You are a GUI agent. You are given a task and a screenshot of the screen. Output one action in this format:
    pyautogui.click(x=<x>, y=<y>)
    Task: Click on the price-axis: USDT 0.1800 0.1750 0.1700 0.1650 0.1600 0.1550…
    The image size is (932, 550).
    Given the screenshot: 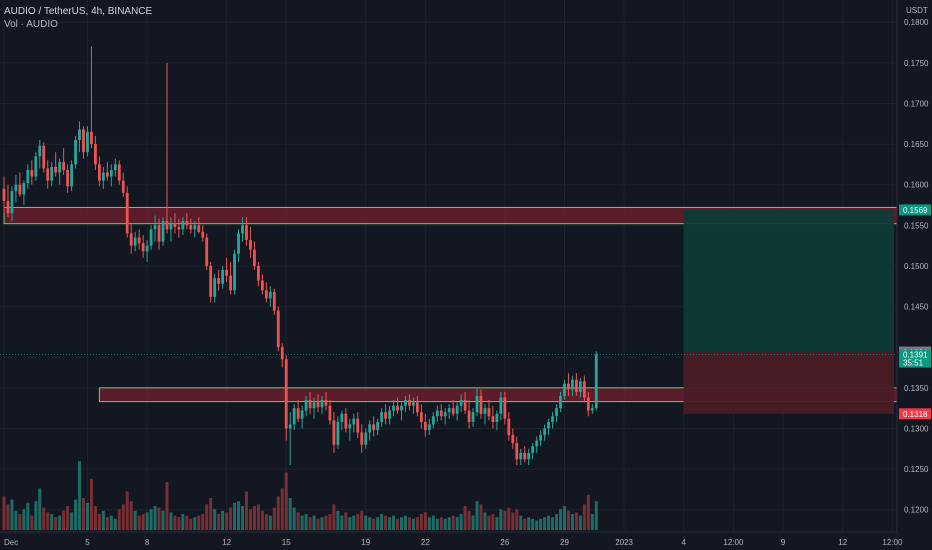 What is the action you would take?
    pyautogui.click(x=914, y=275)
    